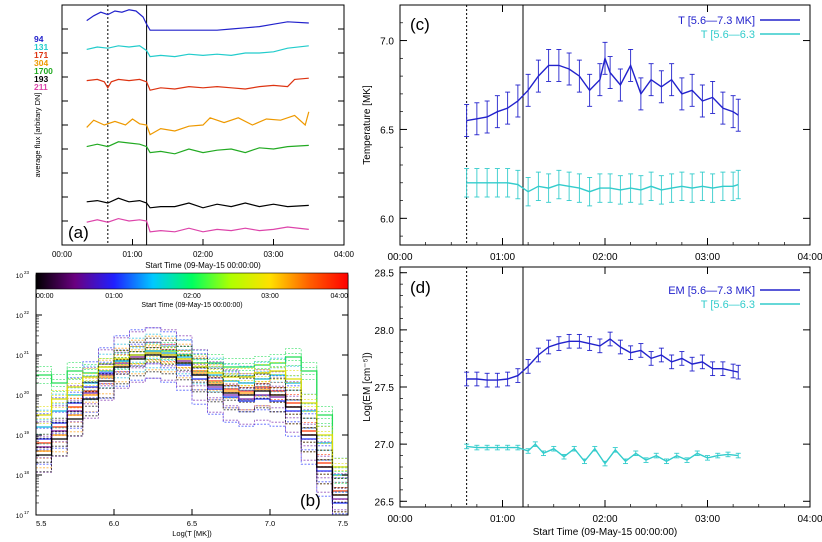 The image size is (822, 542). I want to click on panel-d-ytick-label: 28.5, so click(385, 274).